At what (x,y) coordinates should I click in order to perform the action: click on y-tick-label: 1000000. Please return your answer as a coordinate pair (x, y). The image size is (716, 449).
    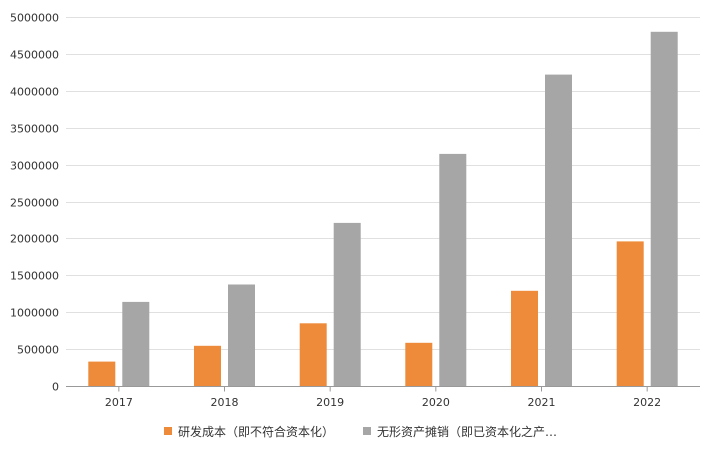
    Looking at the image, I should click on (34, 313).